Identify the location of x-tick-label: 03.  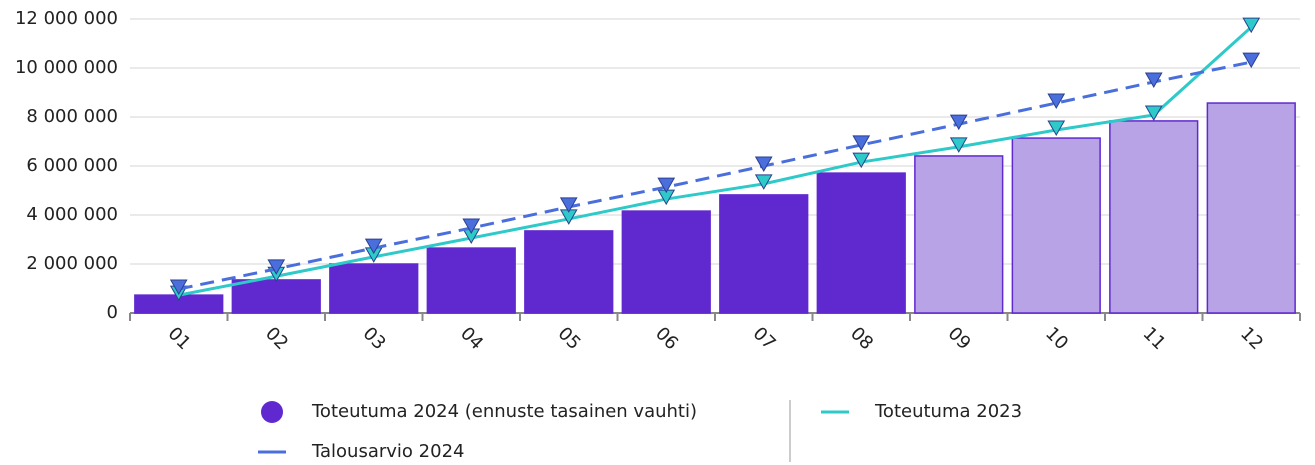
(374, 338).